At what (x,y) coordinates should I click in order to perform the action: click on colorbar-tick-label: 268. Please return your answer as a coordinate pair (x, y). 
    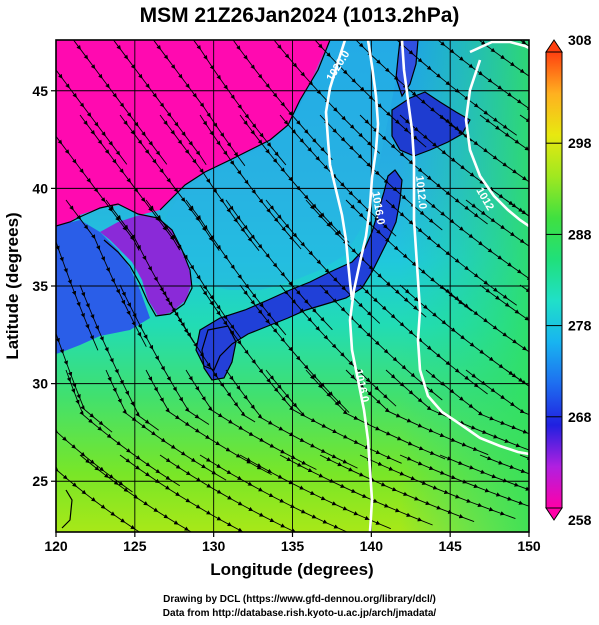
    Looking at the image, I should click on (580, 417).